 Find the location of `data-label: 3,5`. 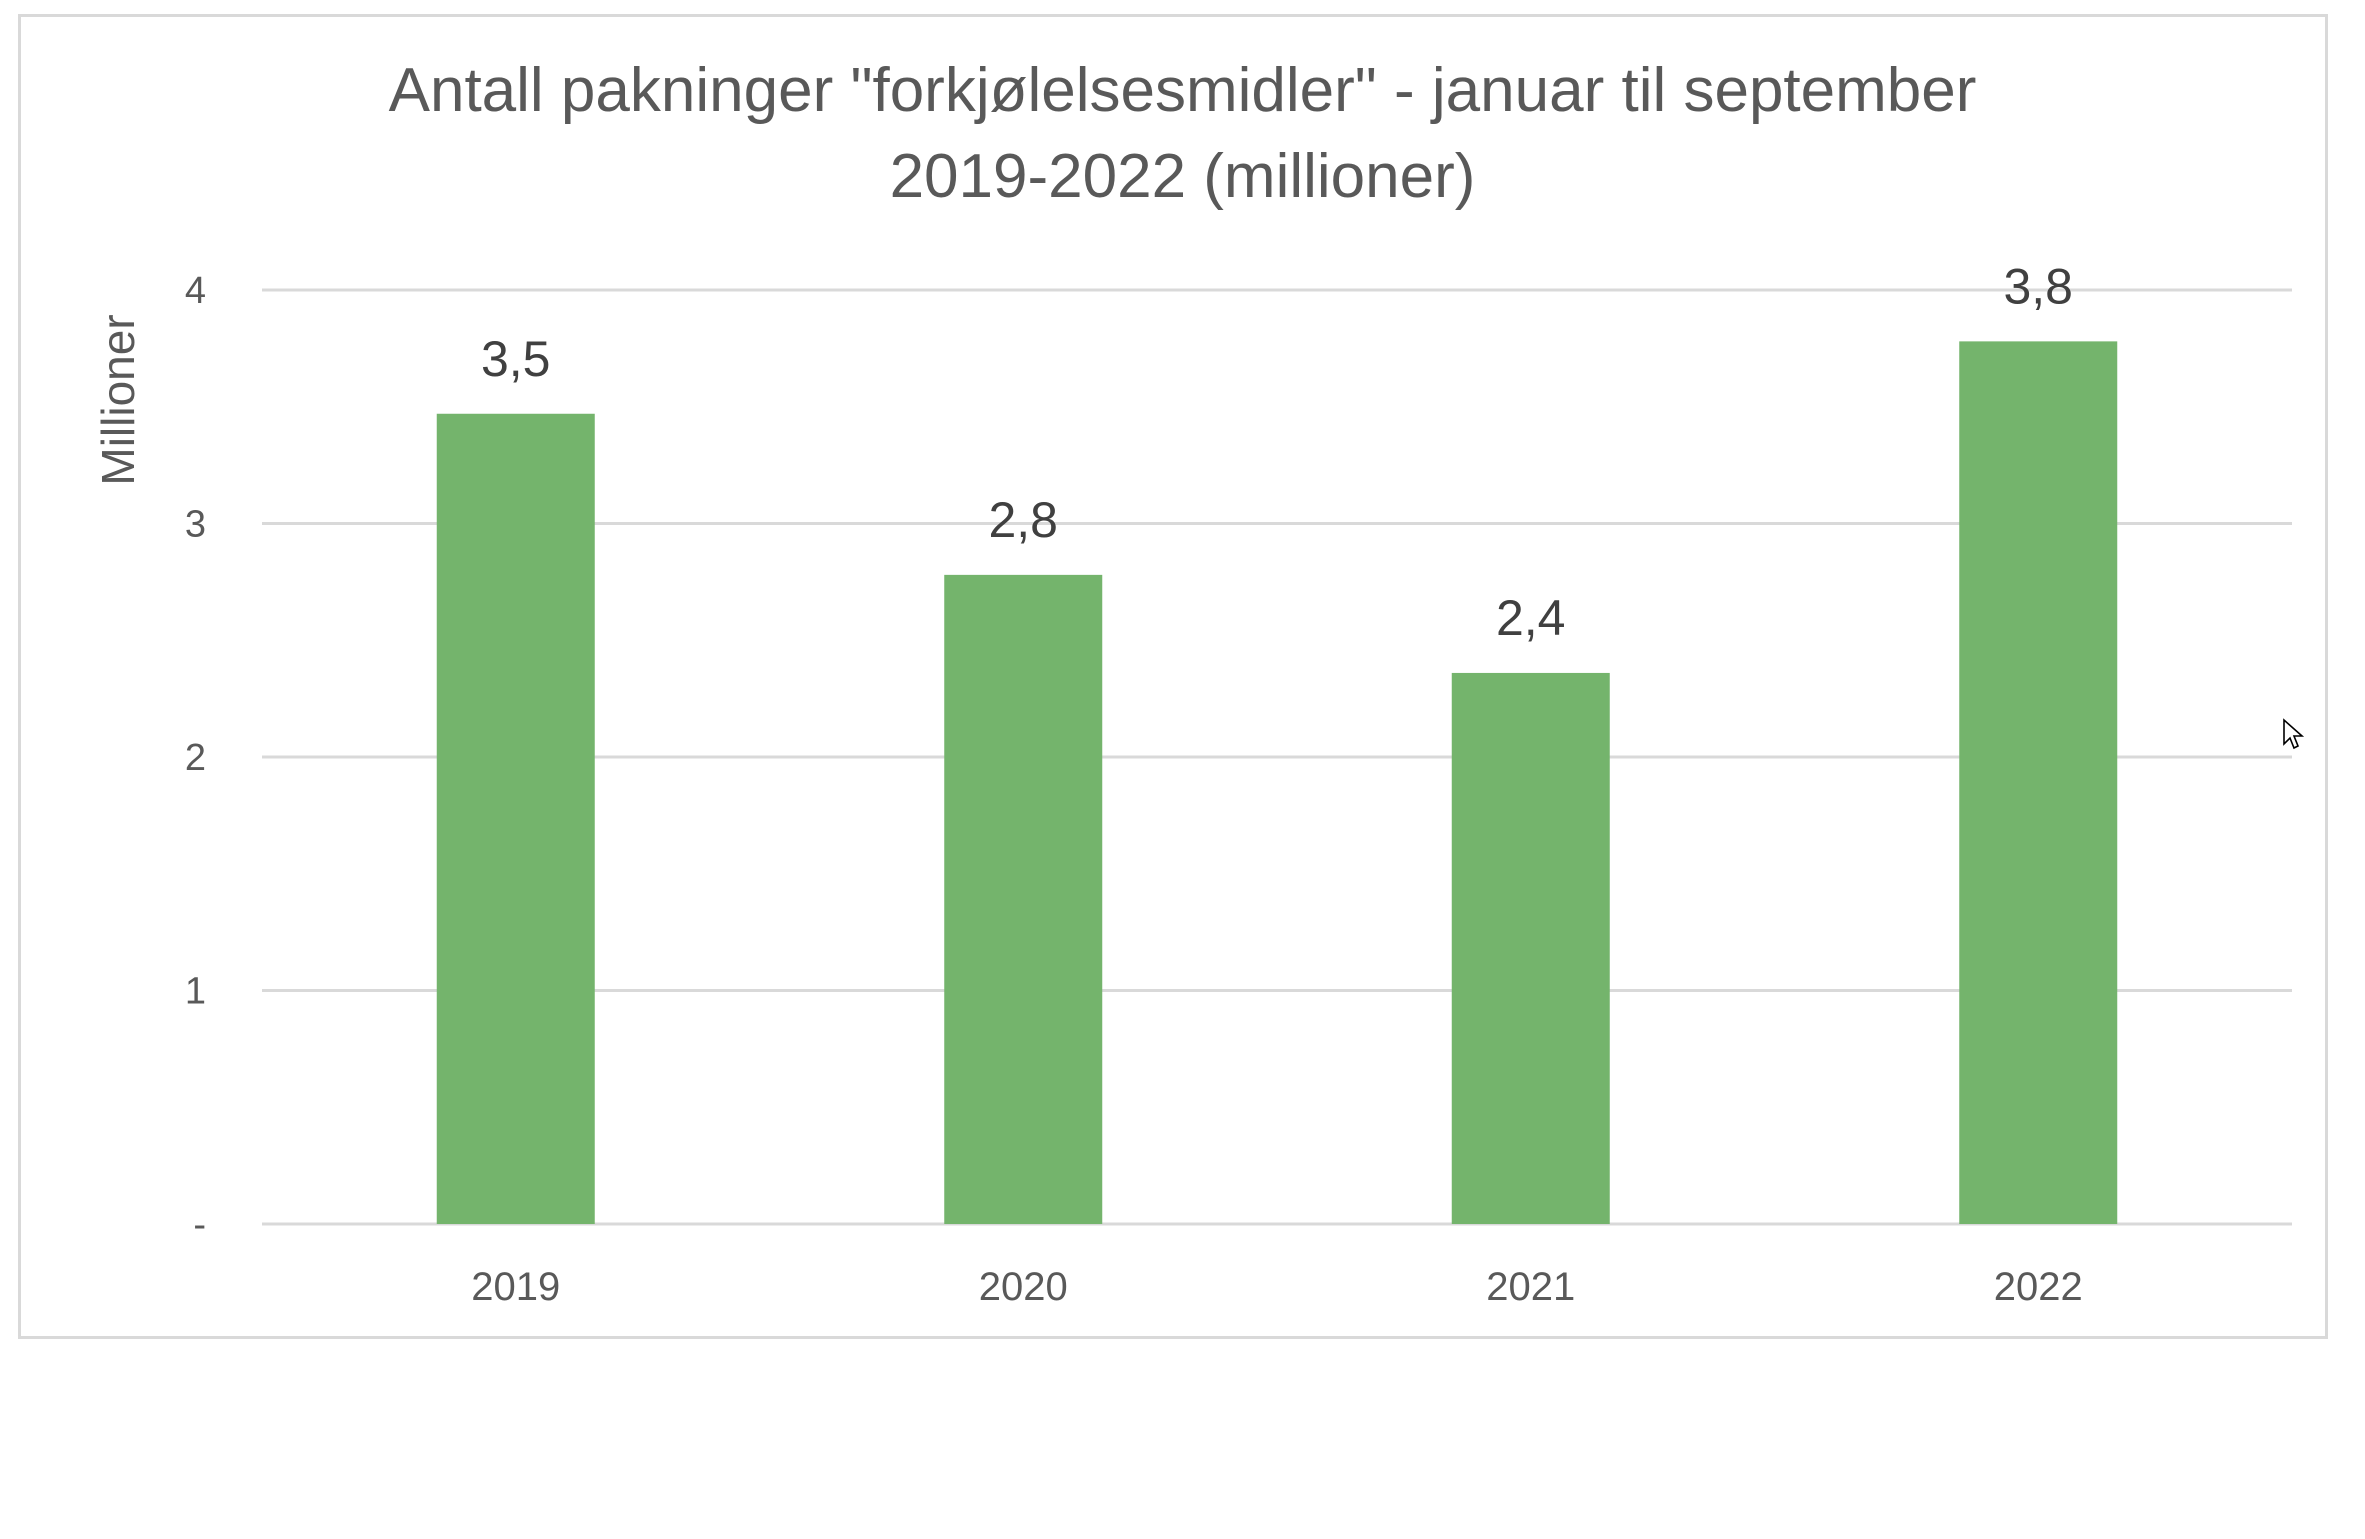

data-label: 3,5 is located at coordinates (516, 359).